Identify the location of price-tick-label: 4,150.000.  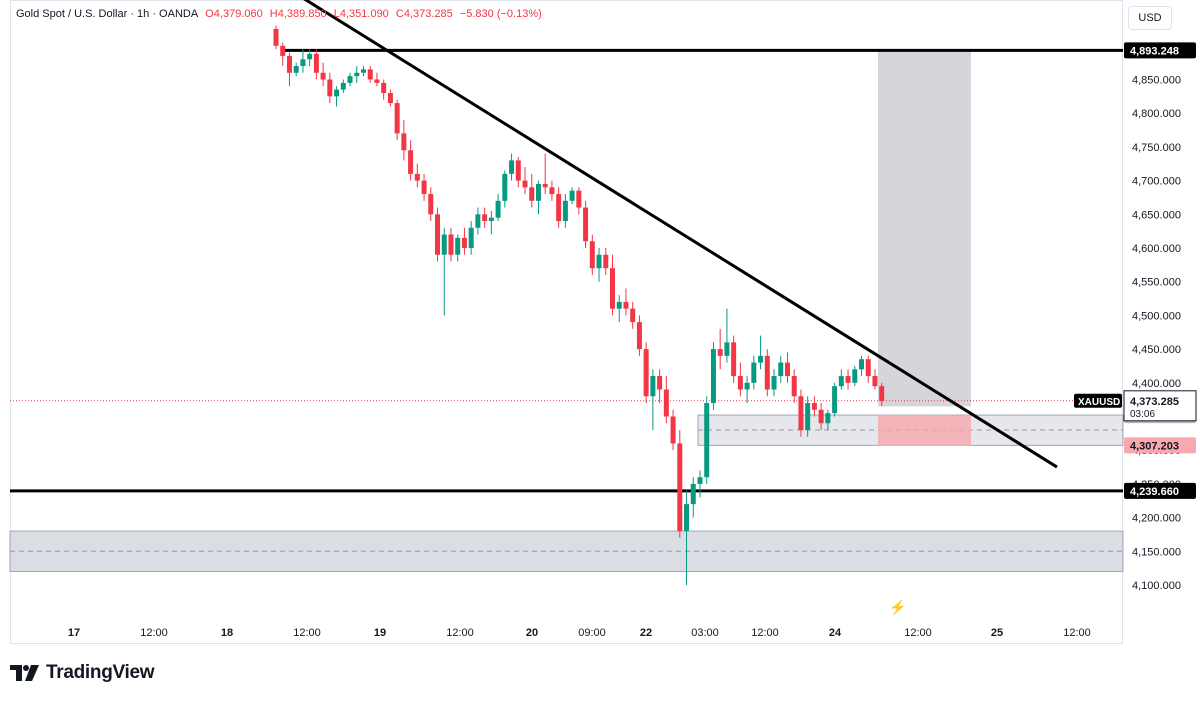
(1156, 552).